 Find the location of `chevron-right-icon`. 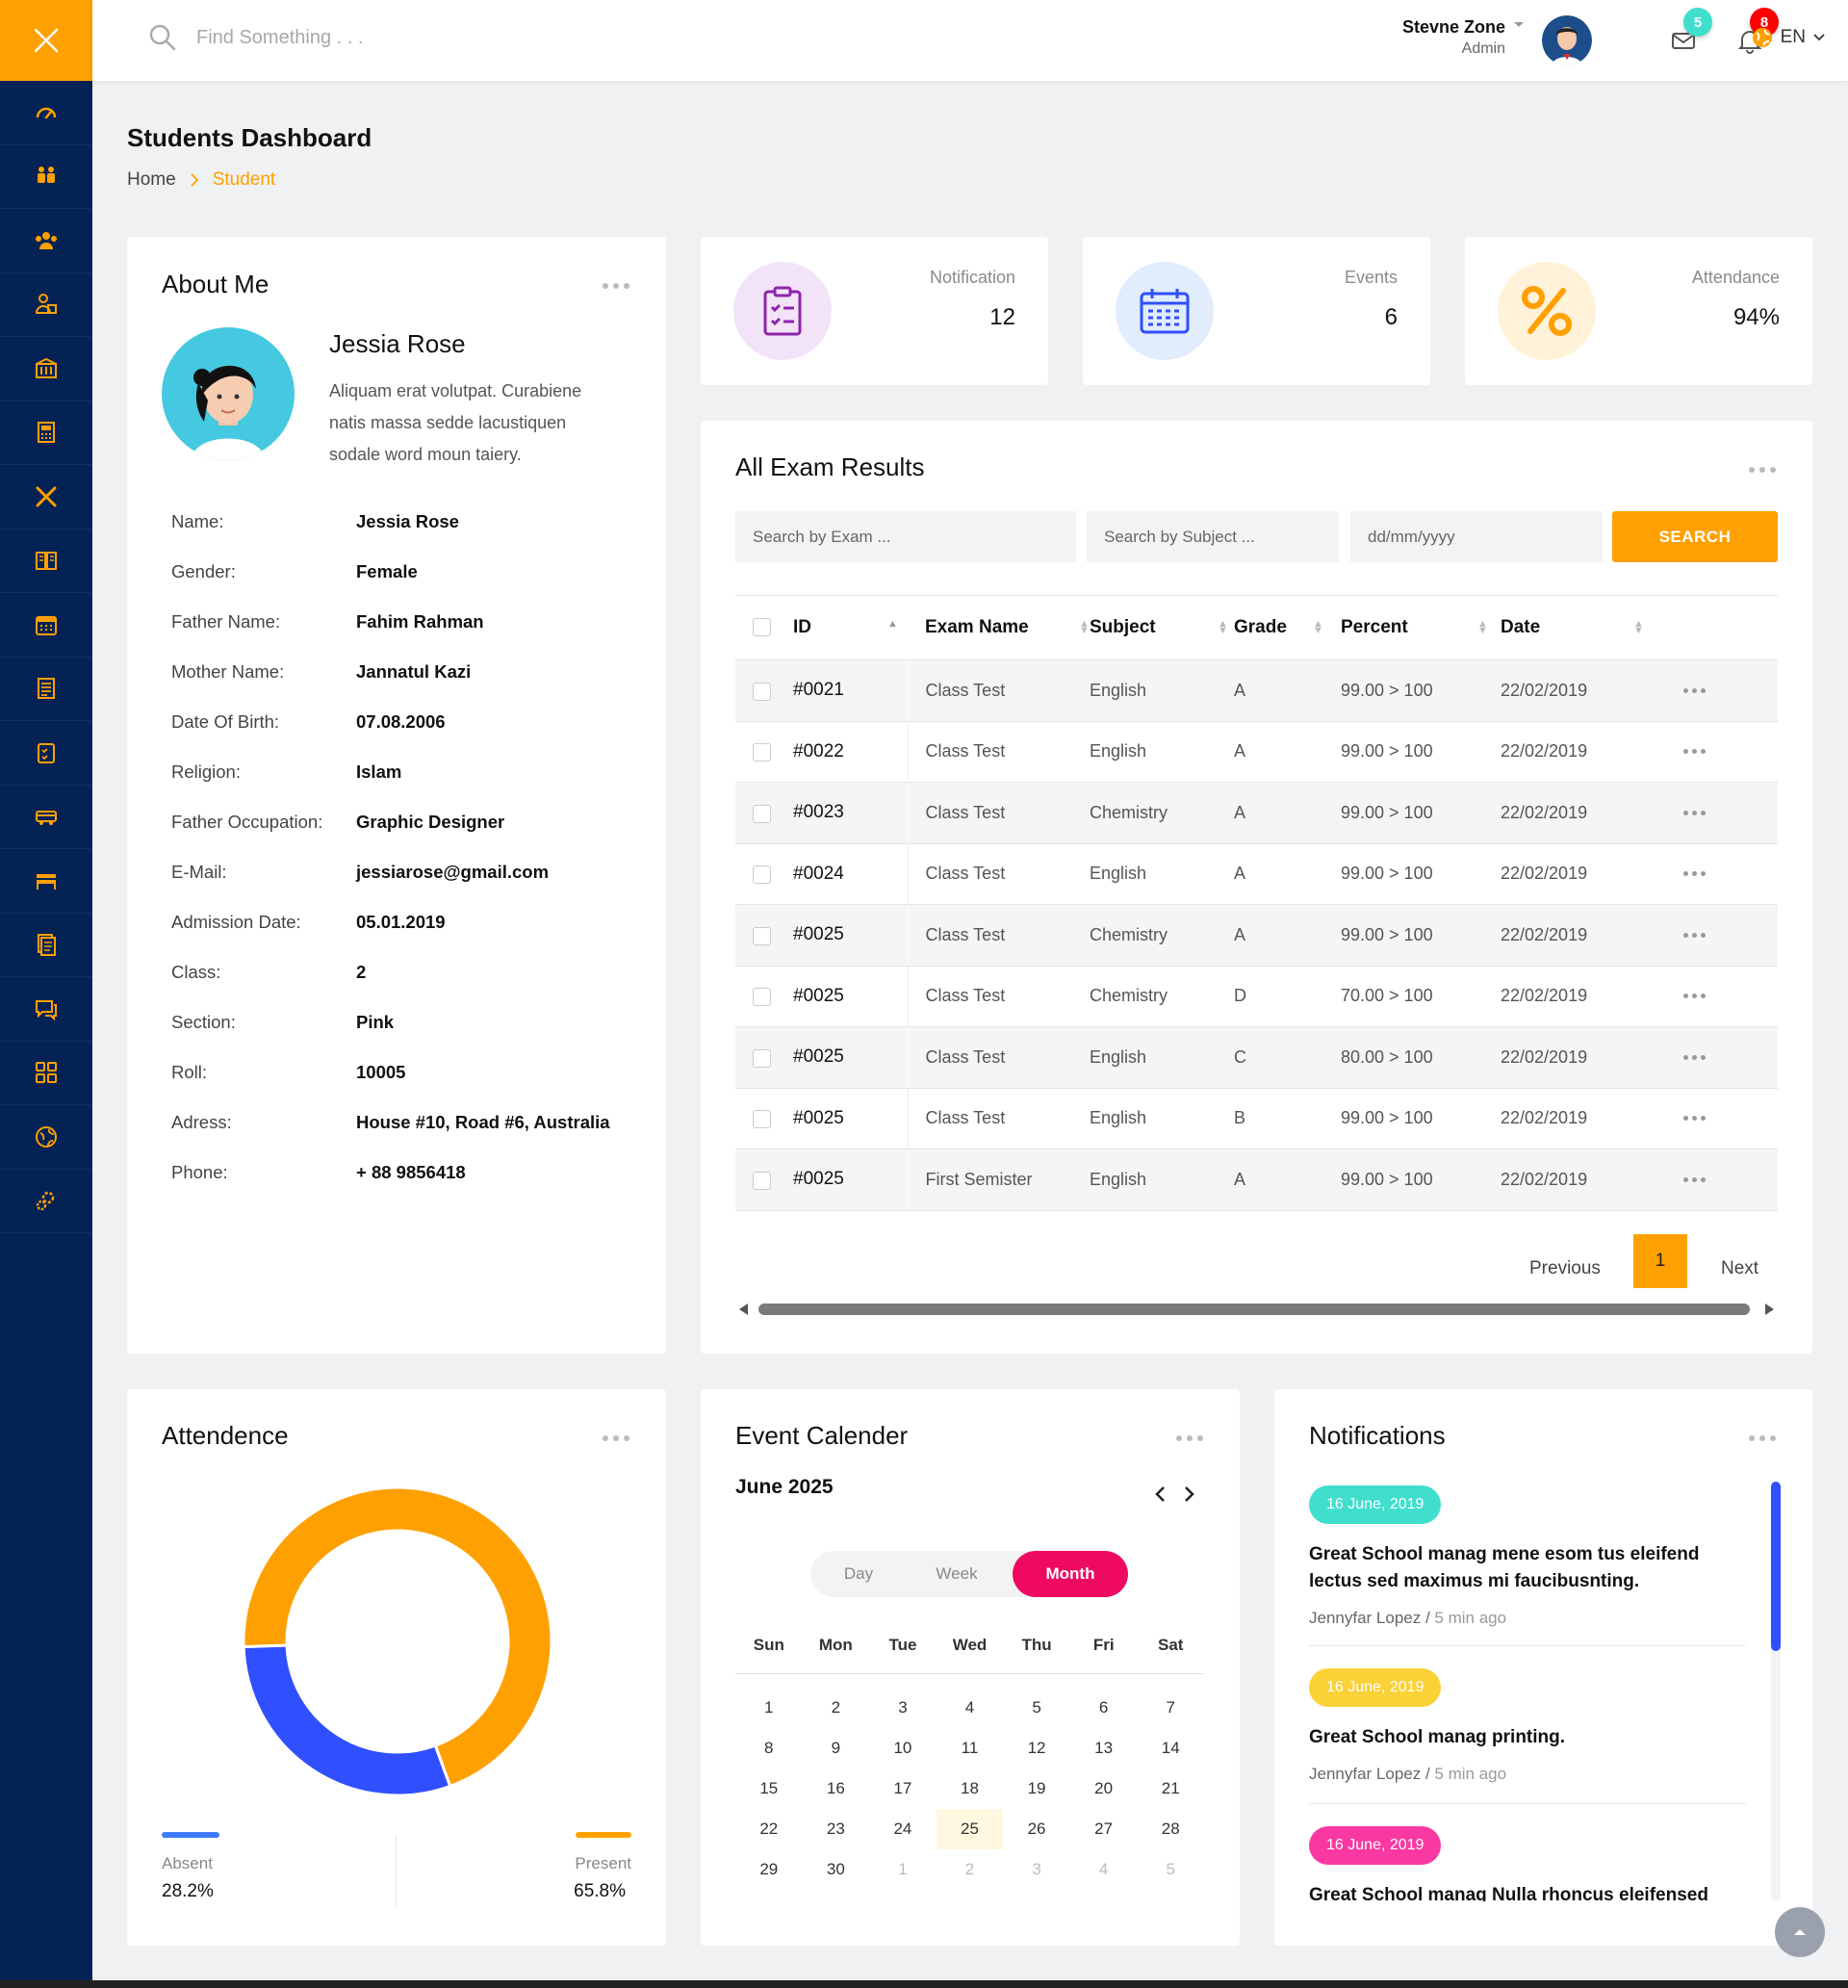

chevron-right-icon is located at coordinates (1189, 1494).